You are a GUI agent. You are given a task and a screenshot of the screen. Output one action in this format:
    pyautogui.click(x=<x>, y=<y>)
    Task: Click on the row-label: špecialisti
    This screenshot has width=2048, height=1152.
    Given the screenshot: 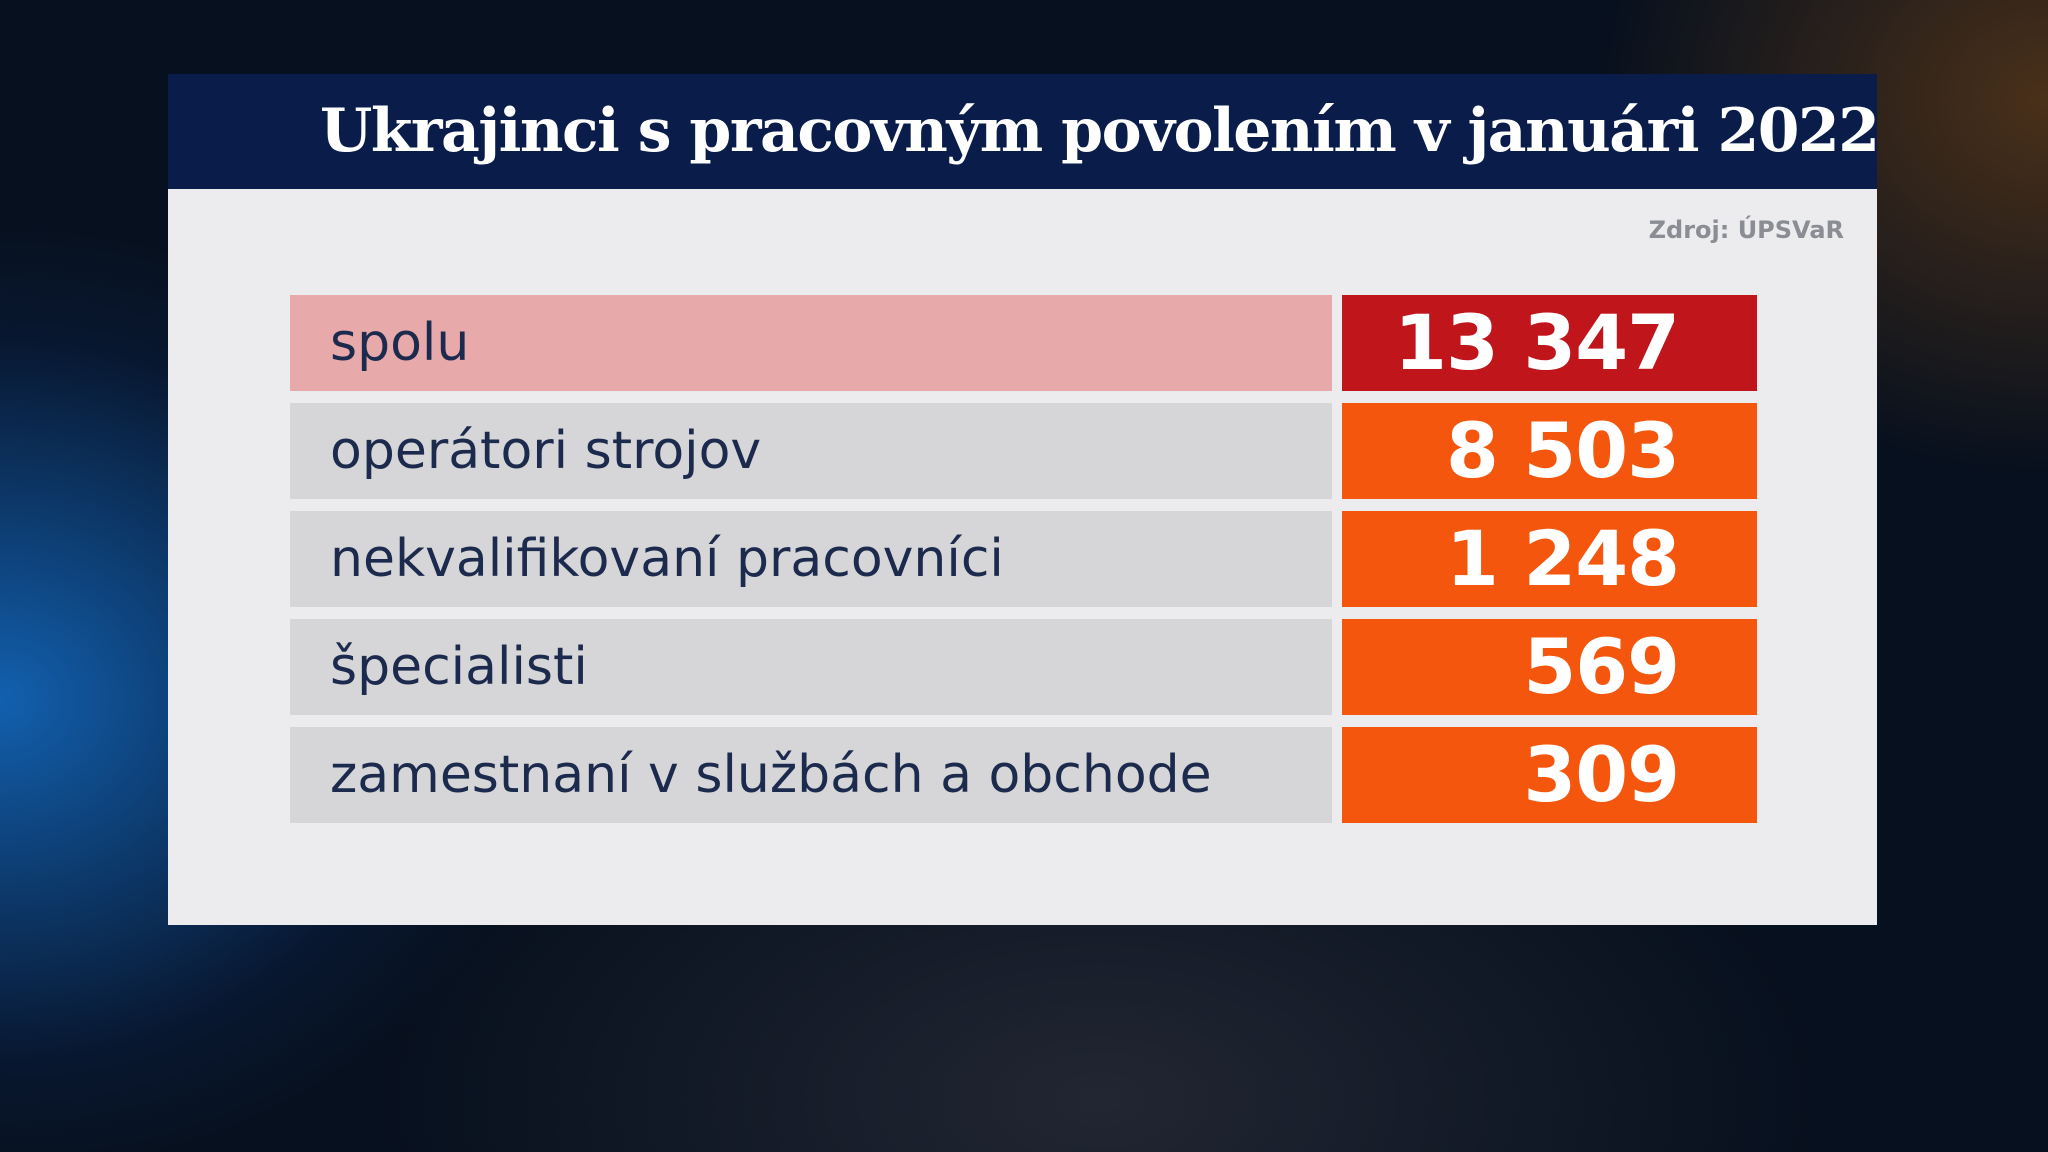 What is the action you would take?
    pyautogui.click(x=811, y=667)
    